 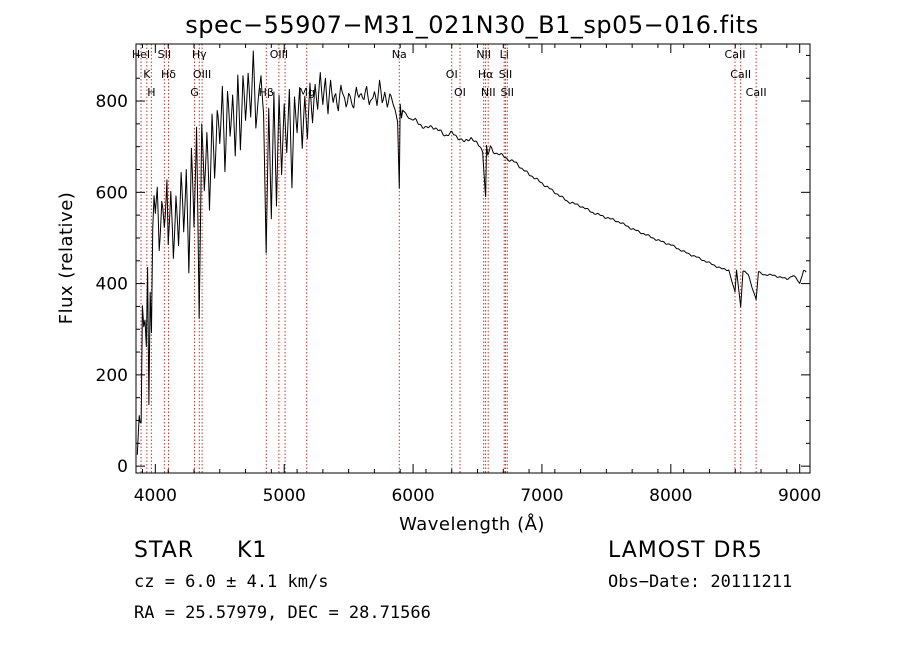 I want to click on line-marker-label: Hδ, so click(x=168, y=74).